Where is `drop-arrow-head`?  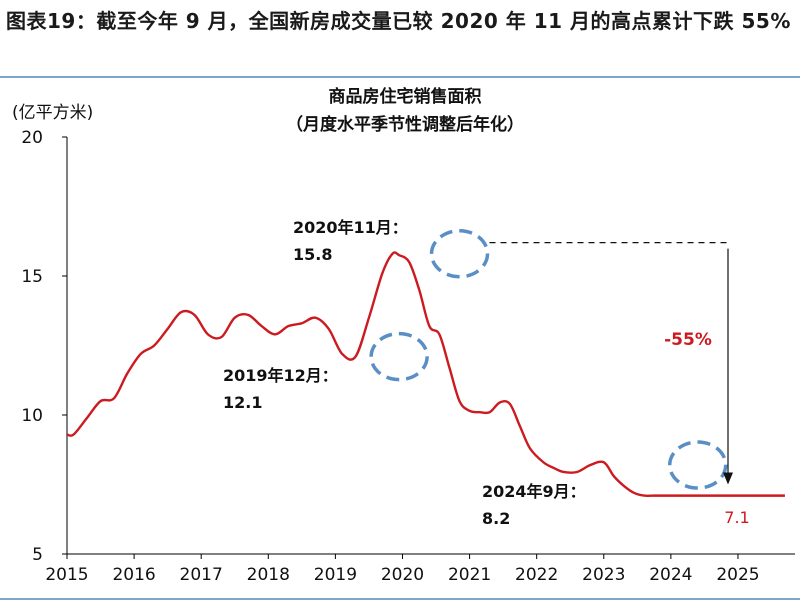 drop-arrow-head is located at coordinates (728, 478).